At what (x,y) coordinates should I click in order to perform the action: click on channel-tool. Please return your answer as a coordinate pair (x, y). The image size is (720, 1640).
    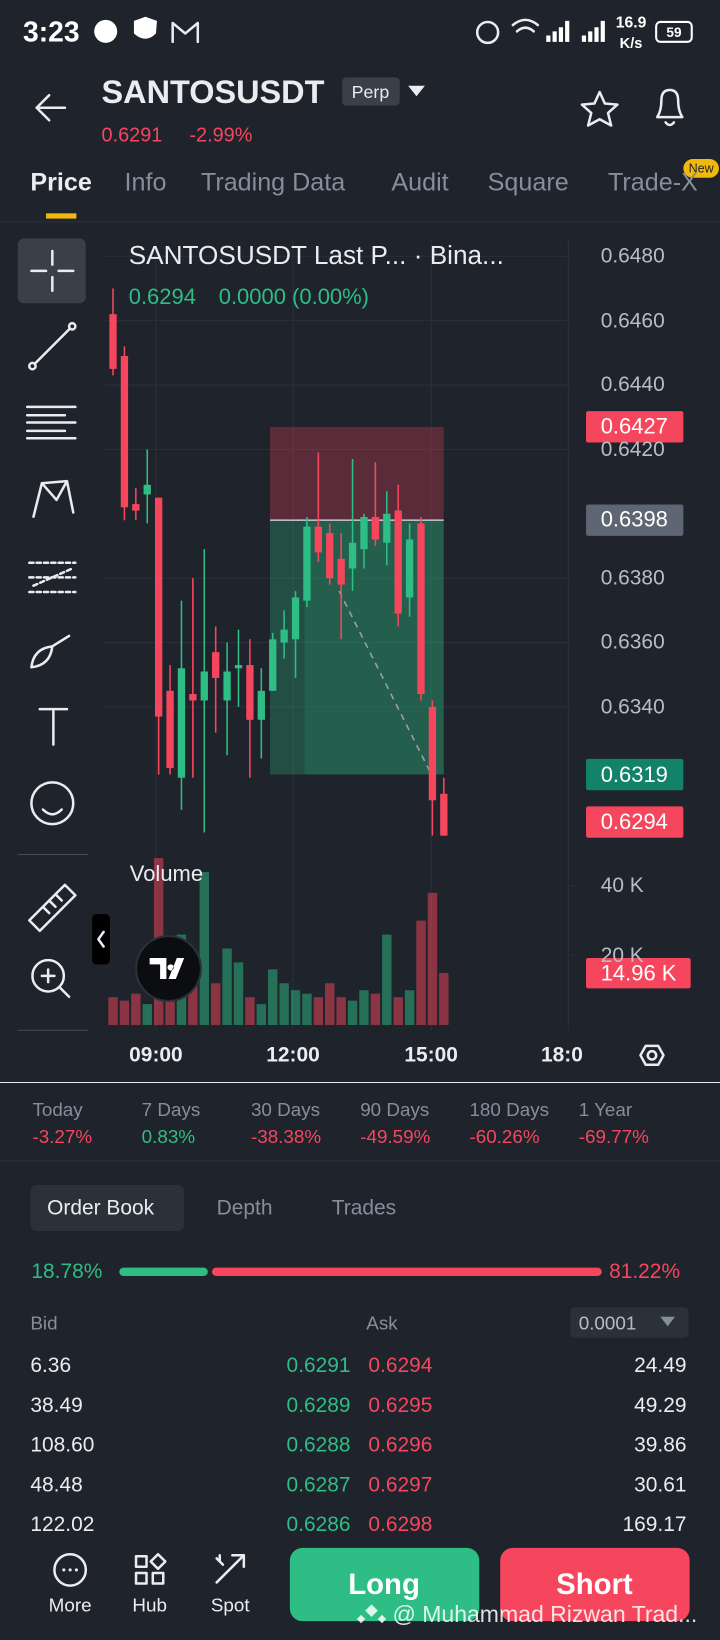
    Looking at the image, I should click on (52, 577).